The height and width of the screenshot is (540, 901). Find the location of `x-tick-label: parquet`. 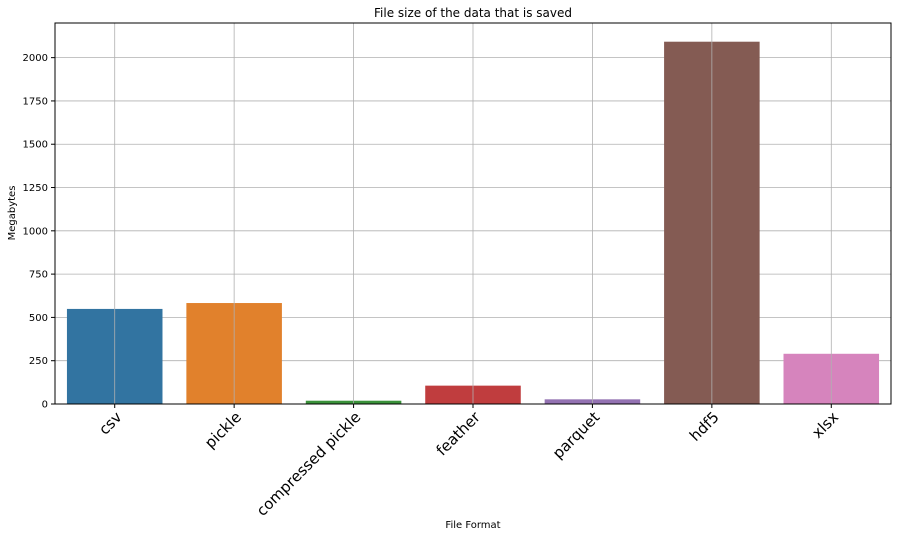

x-tick-label: parquet is located at coordinates (576, 435).